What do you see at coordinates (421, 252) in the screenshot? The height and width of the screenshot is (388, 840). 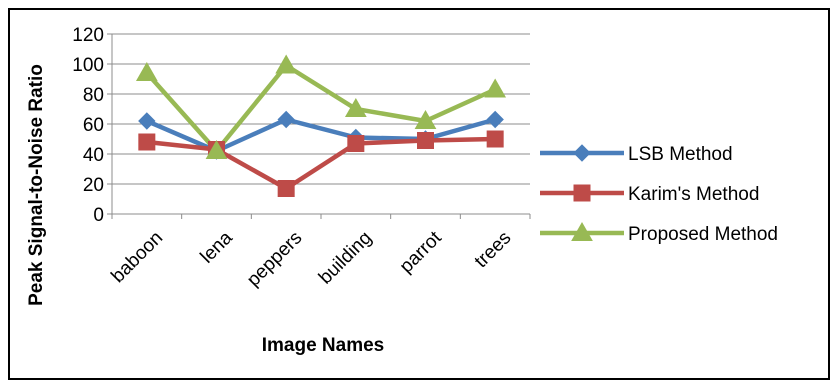 I see `x-tick-label: parrot` at bounding box center [421, 252].